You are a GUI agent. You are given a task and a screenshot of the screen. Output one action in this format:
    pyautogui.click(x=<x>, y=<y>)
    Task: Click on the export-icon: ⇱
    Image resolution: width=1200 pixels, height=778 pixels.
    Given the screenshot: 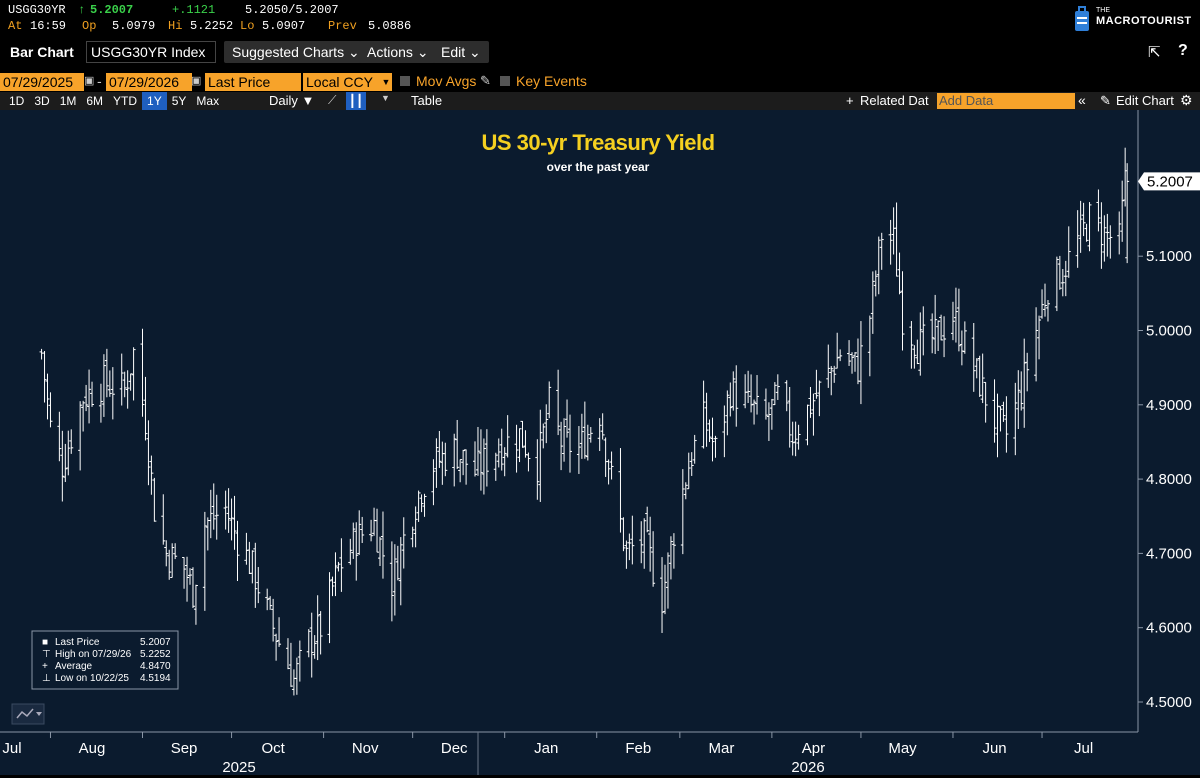 What is the action you would take?
    pyautogui.click(x=1154, y=52)
    